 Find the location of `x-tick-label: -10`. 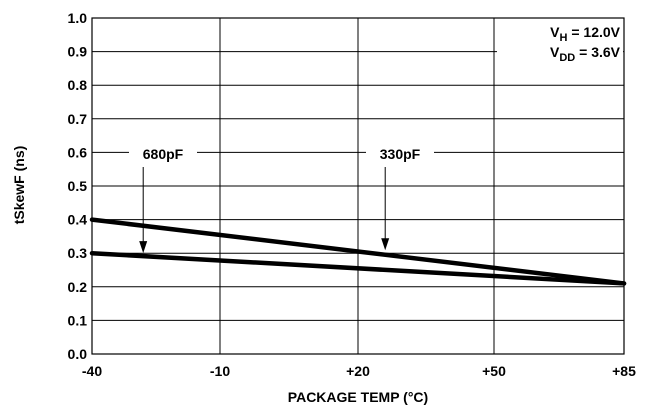

x-tick-label: -10 is located at coordinates (220, 371).